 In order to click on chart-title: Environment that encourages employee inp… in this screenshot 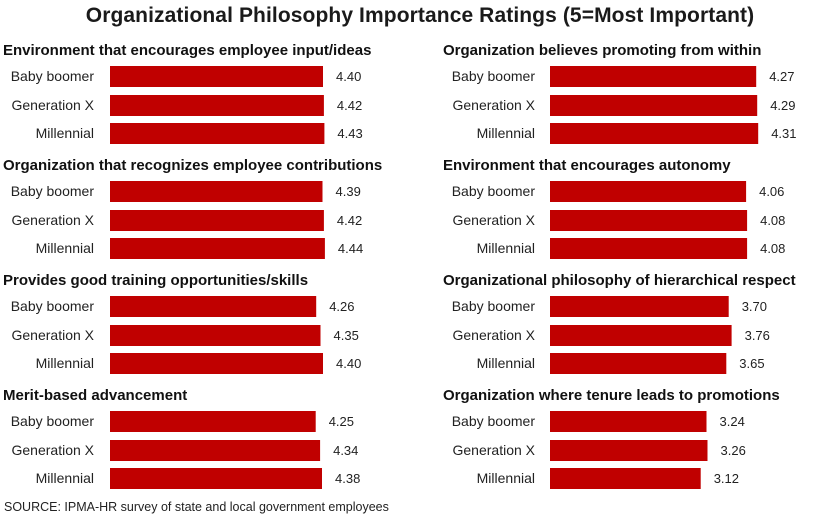, I will do `click(187, 50)`.